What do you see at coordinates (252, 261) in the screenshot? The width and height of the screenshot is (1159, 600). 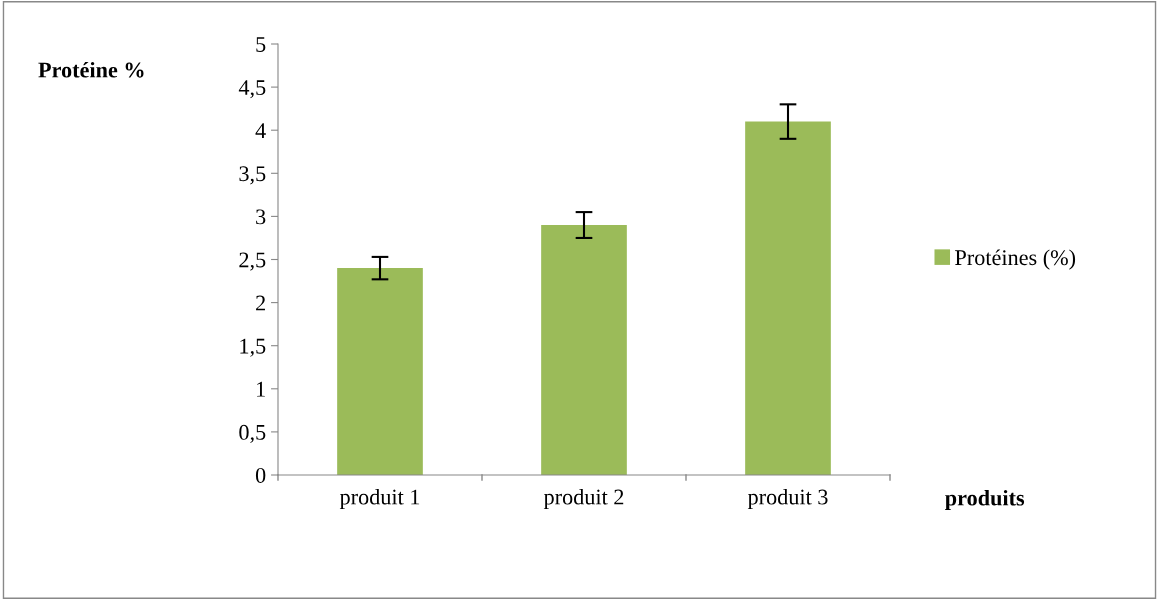 I see `y-tick-label: 2,5` at bounding box center [252, 261].